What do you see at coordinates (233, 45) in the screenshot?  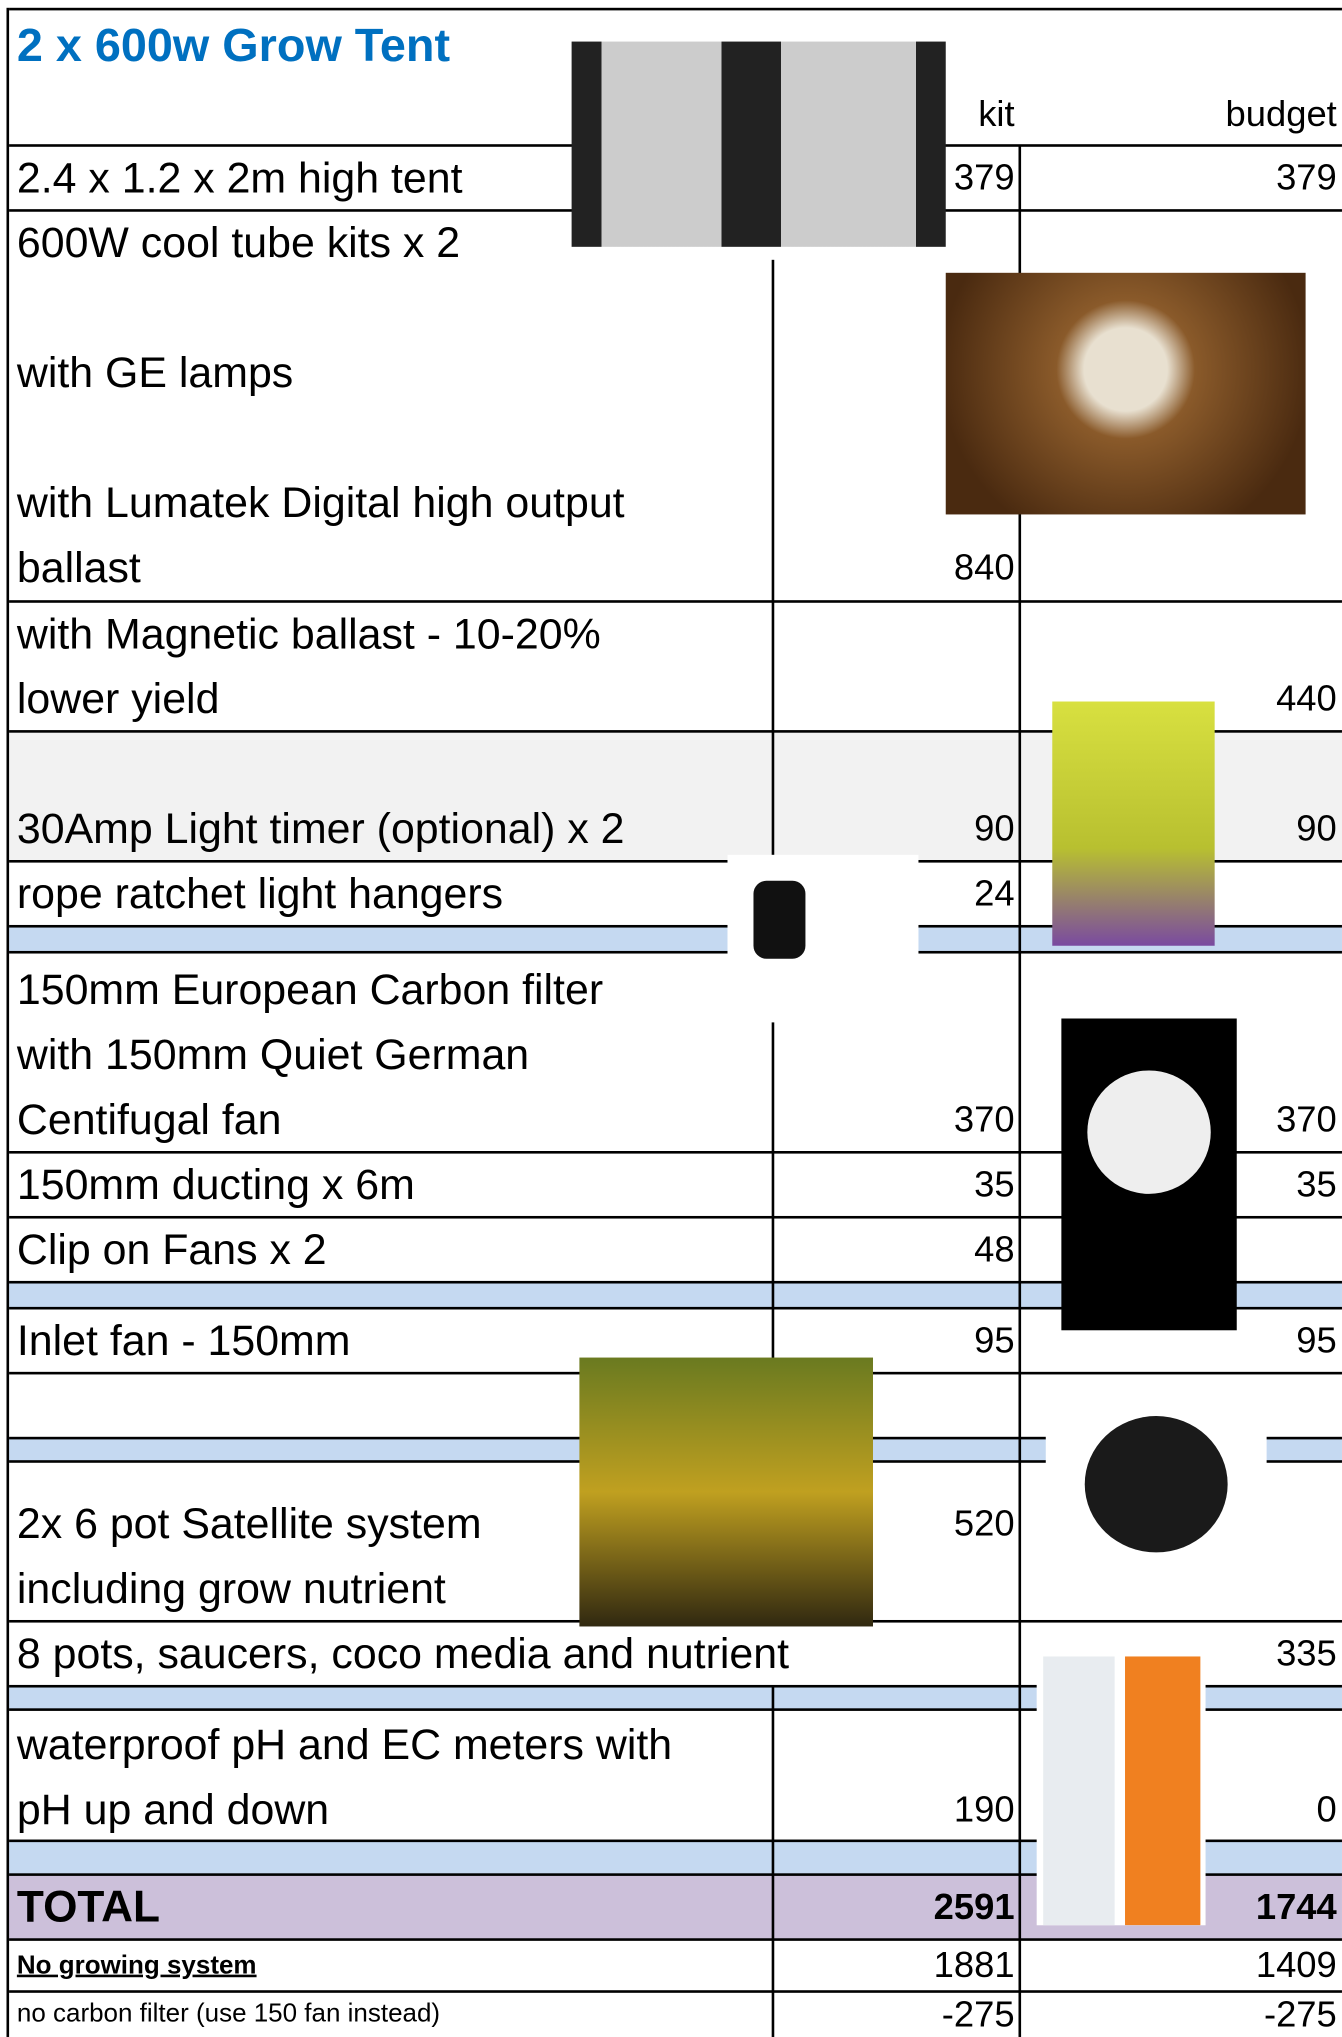 I see `title: 2 x 600w Grow Tent` at bounding box center [233, 45].